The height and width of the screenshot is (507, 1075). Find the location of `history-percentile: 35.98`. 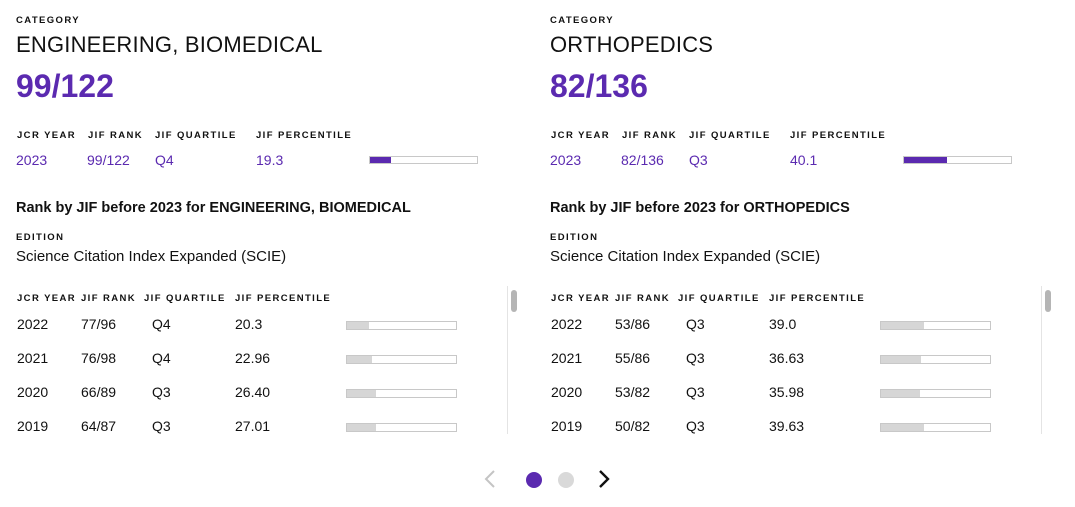

history-percentile: 35.98 is located at coordinates (787, 392).